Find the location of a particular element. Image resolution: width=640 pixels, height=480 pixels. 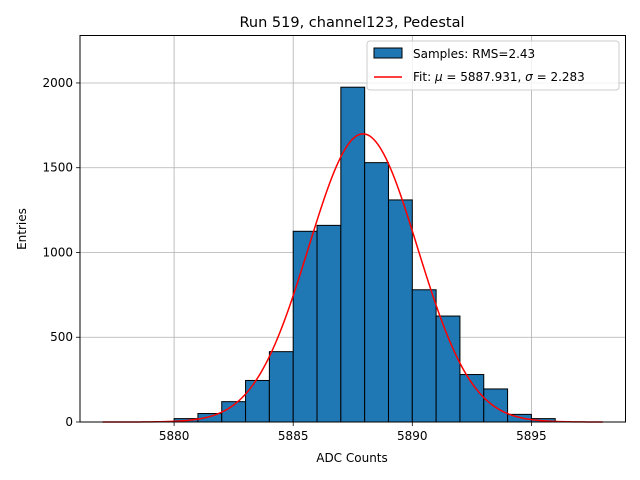

legend-fit-prefix: Fit: is located at coordinates (424, 77).